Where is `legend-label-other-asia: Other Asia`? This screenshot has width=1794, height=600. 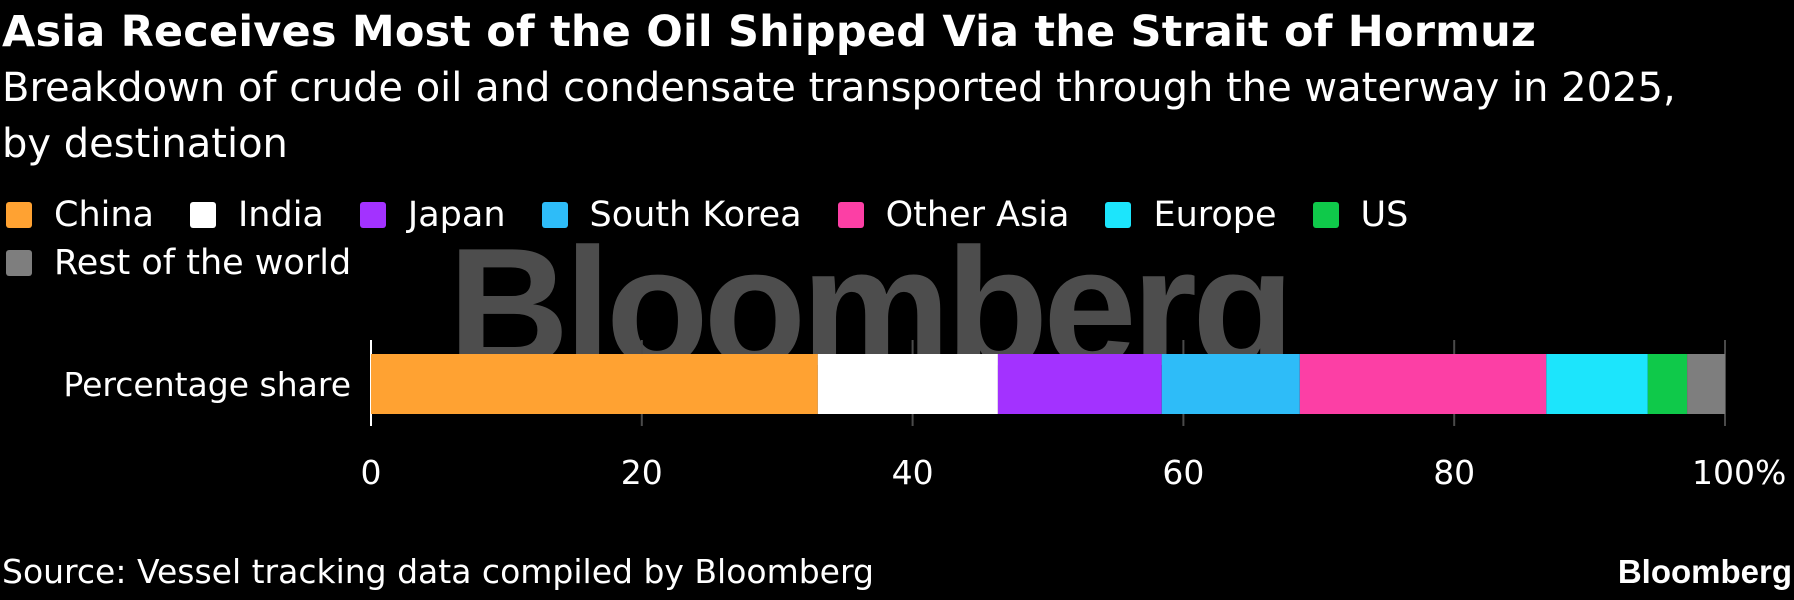
legend-label-other-asia: Other Asia is located at coordinates (977, 215).